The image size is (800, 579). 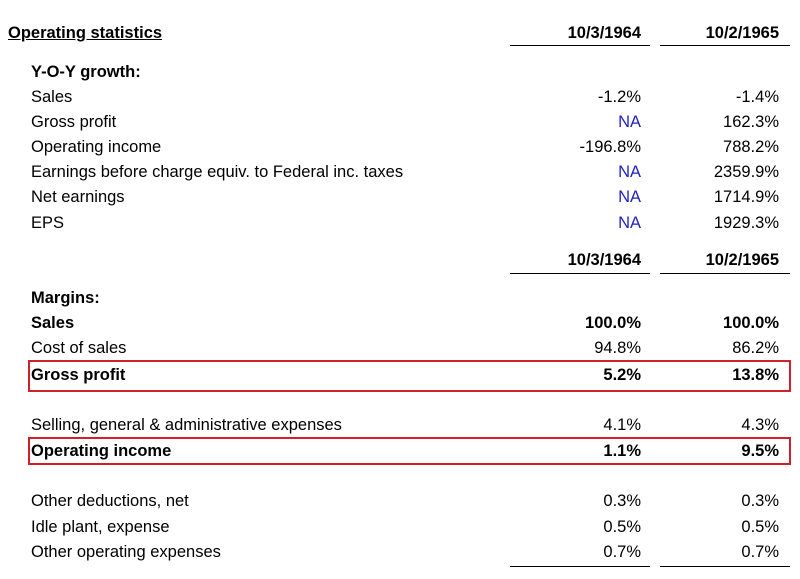 I want to click on cell-value: 162.3%, so click(x=751, y=122).